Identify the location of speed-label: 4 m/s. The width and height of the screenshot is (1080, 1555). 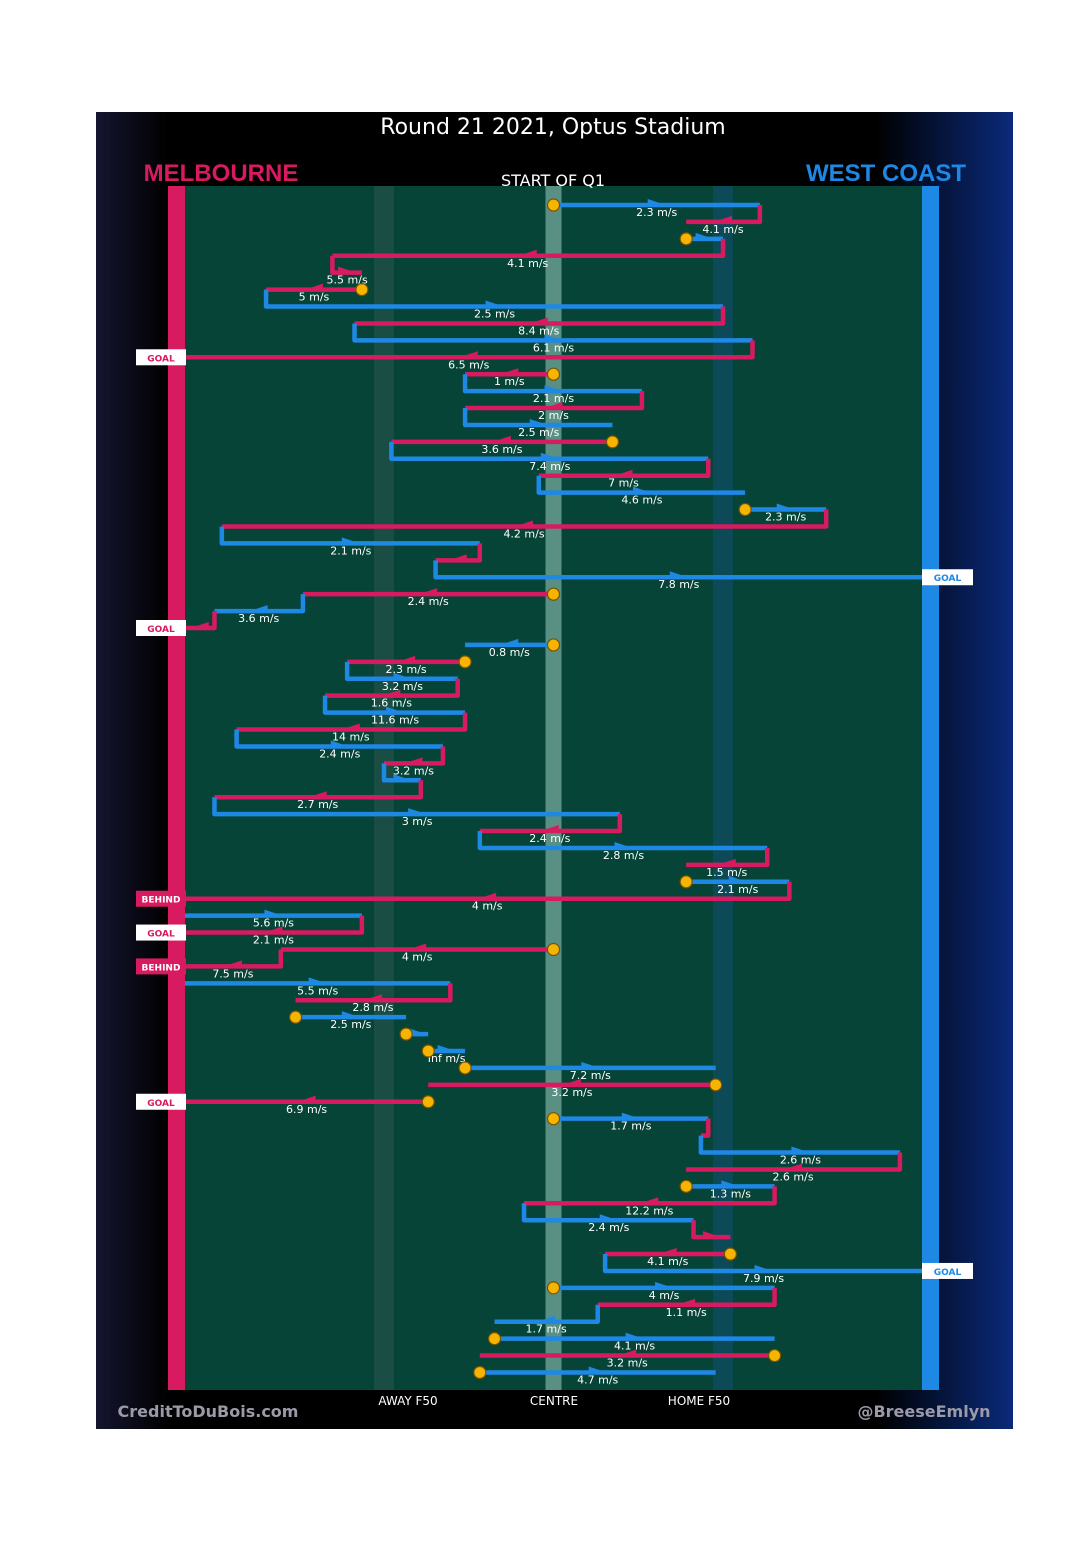
(664, 1295).